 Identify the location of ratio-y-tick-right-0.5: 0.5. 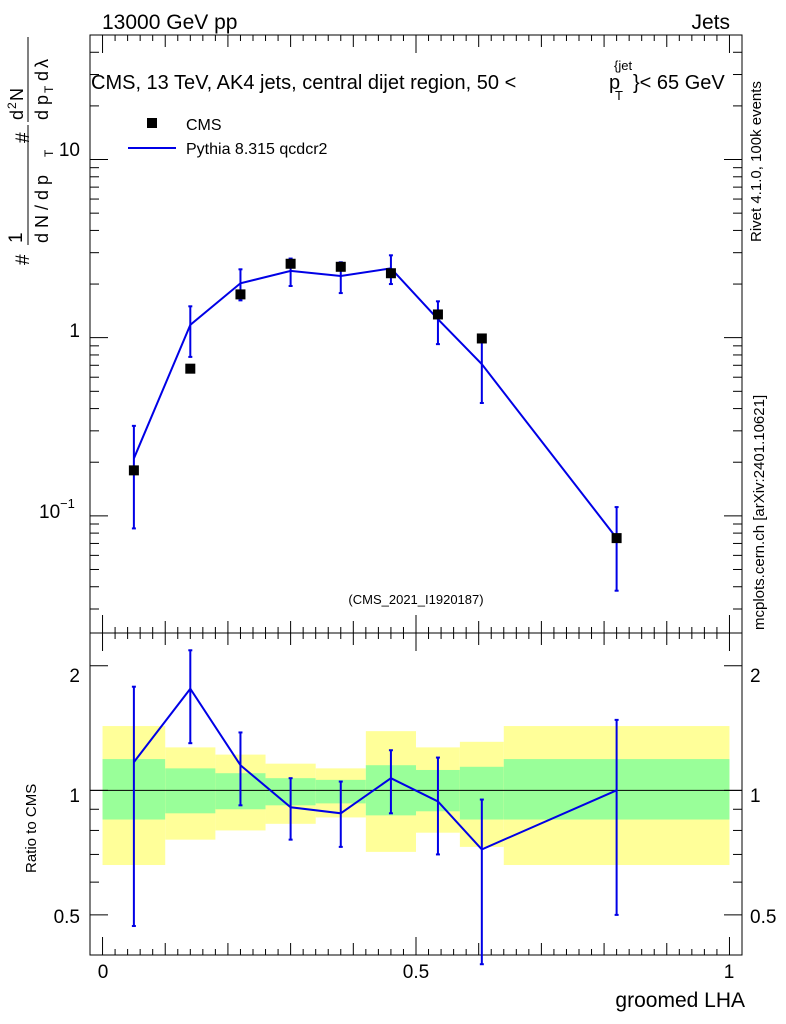
(763, 917).